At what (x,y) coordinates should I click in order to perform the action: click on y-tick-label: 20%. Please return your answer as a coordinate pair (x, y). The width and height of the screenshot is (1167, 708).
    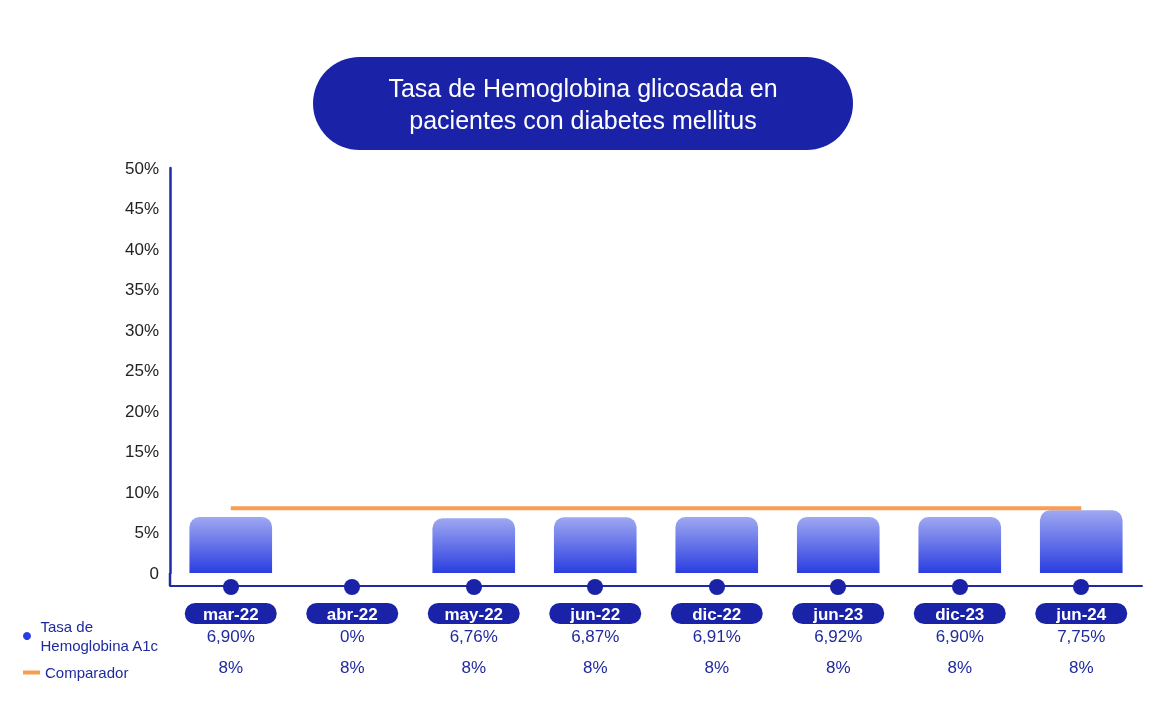
    Looking at the image, I should click on (141, 411).